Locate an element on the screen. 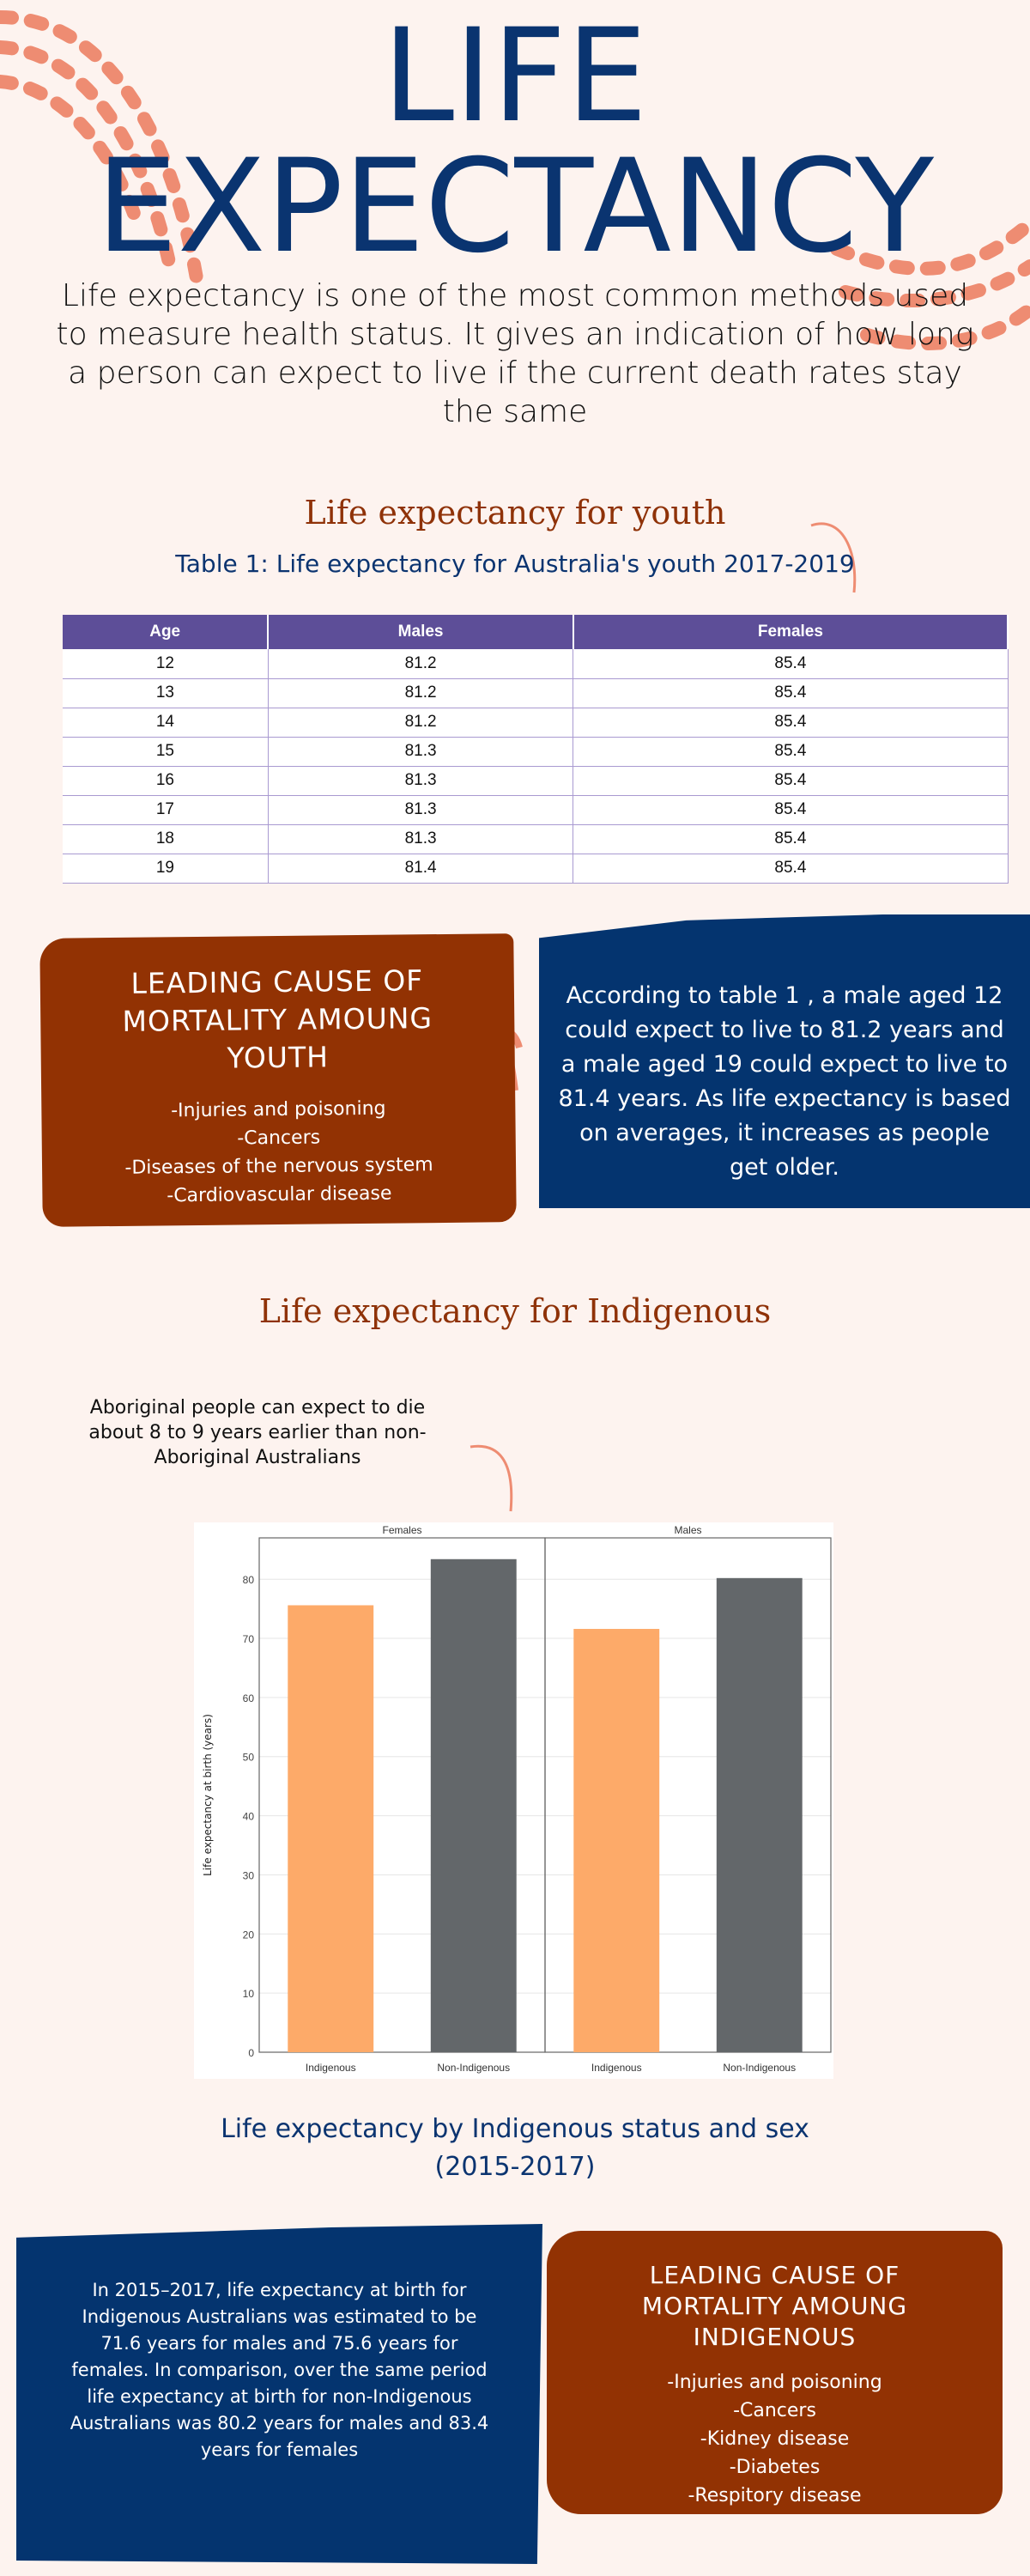 This screenshot has width=1030, height=2576. table-cell: 12 is located at coordinates (166, 664).